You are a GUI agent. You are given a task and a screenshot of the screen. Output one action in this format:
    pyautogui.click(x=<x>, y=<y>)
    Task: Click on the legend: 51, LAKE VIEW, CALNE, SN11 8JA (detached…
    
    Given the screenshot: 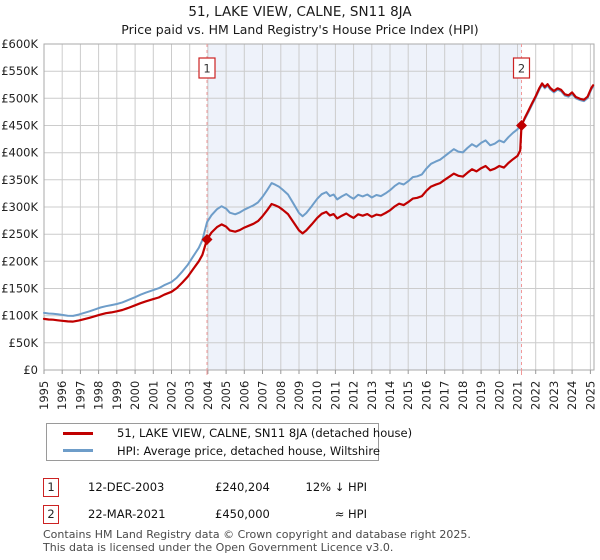 What is the action you would take?
    pyautogui.click(x=229, y=442)
    